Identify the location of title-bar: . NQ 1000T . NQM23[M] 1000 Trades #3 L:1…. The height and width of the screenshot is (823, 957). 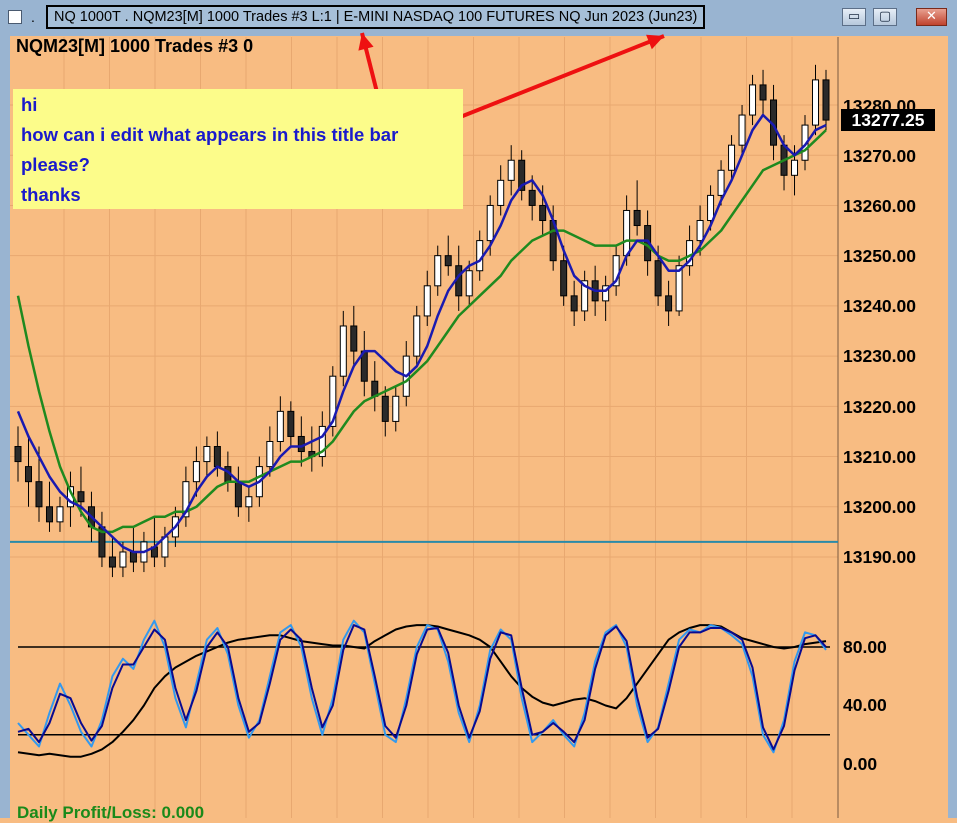
(478, 18).